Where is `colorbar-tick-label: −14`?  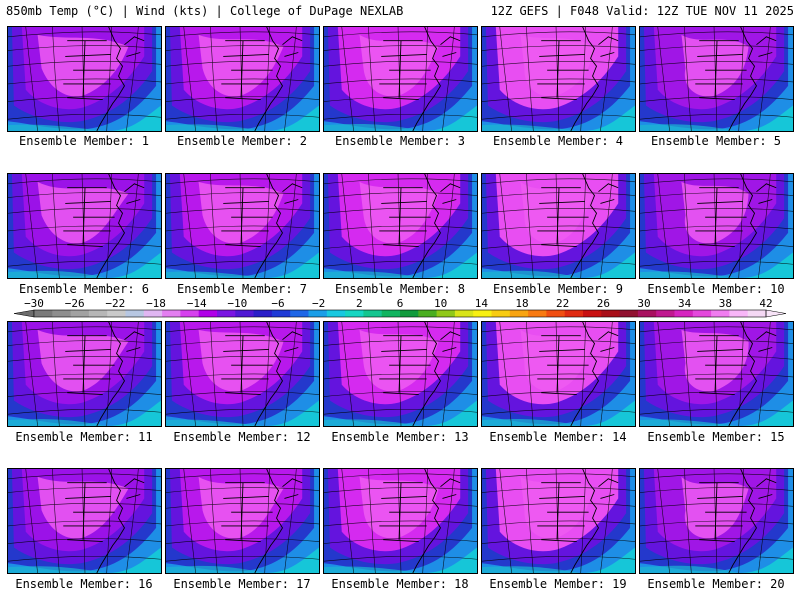
colorbar-tick-label: −14 is located at coordinates (197, 303).